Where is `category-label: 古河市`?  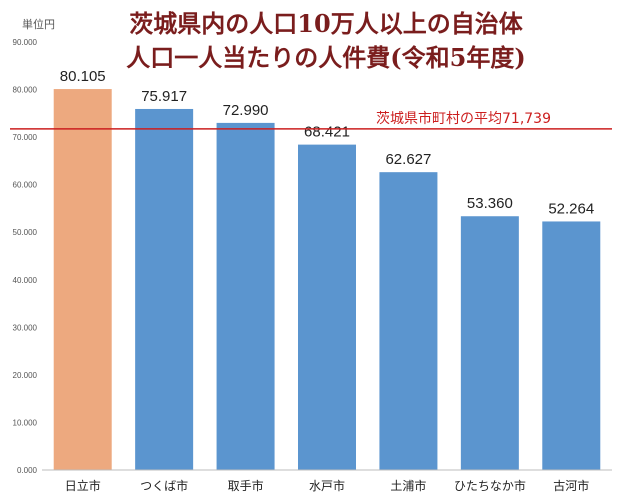
category-label: 古河市 is located at coordinates (571, 485).